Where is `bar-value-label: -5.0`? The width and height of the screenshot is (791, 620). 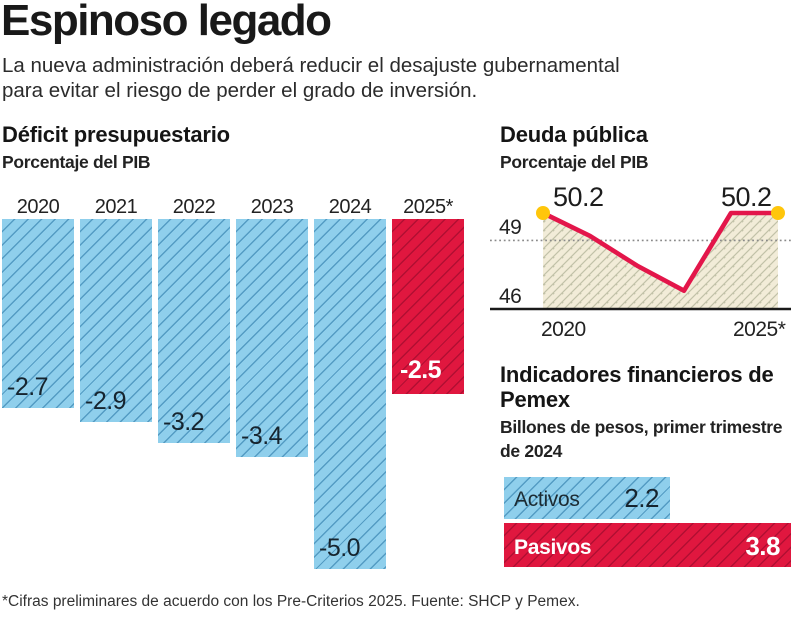 bar-value-label: -5.0 is located at coordinates (340, 548).